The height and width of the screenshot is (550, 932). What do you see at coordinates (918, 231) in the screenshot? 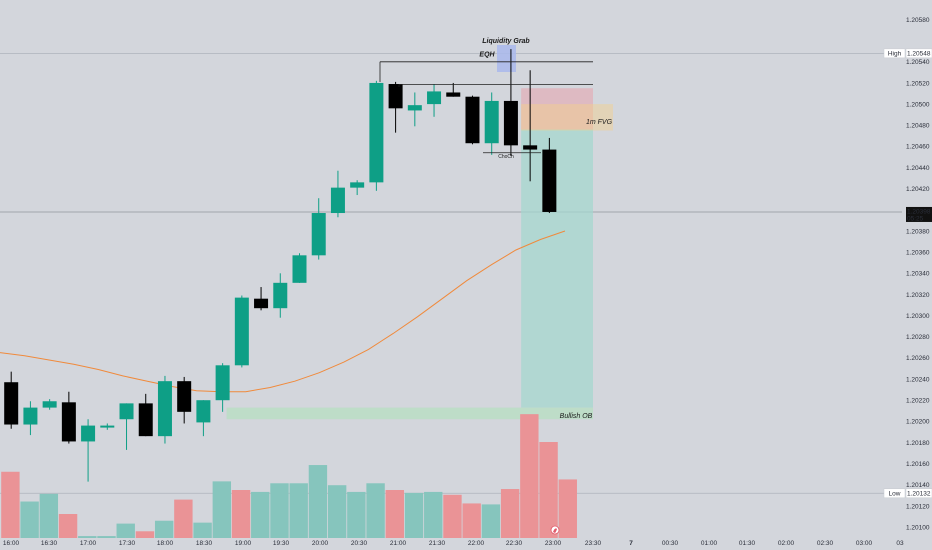
I see `price-tick-label: 1.20380` at bounding box center [918, 231].